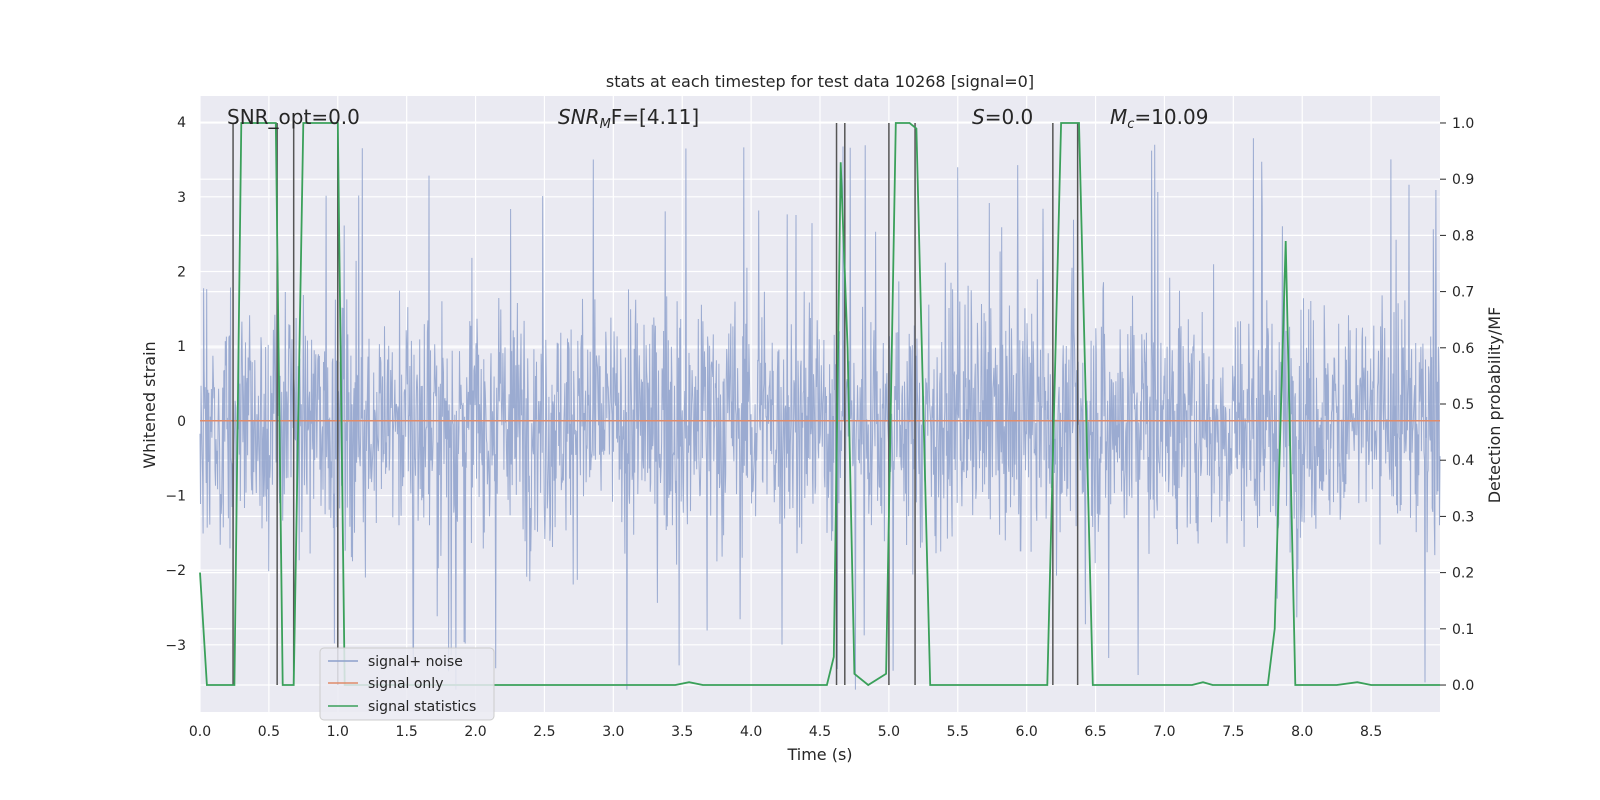 This screenshot has width=1600, height=800. I want to click on y2-tick-label: 0.1, so click(1463, 630).